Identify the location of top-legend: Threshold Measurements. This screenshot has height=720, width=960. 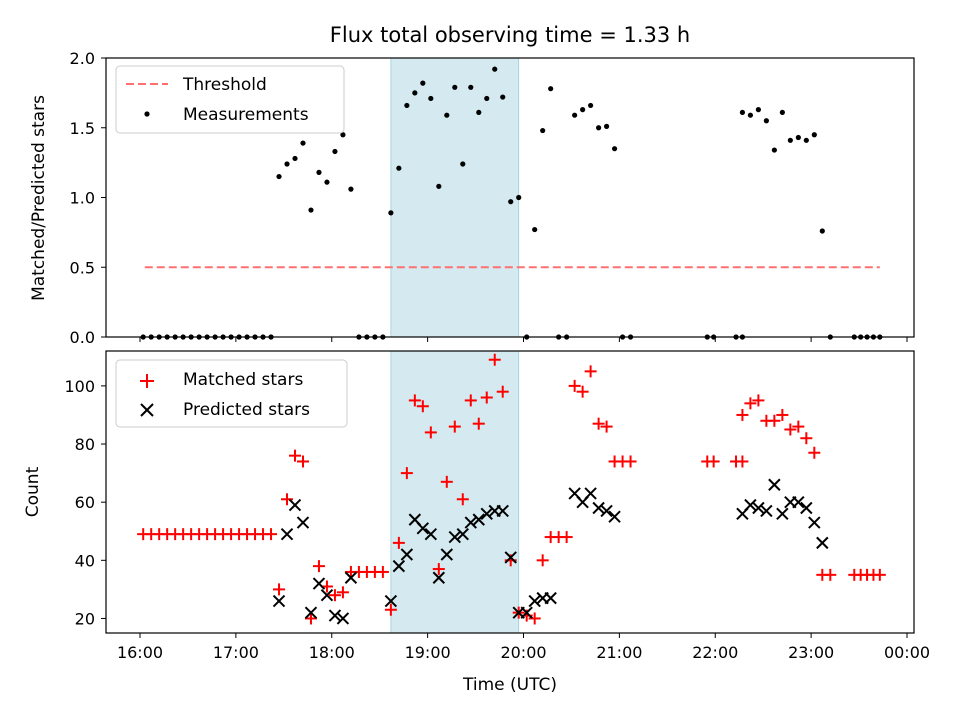
(230, 99).